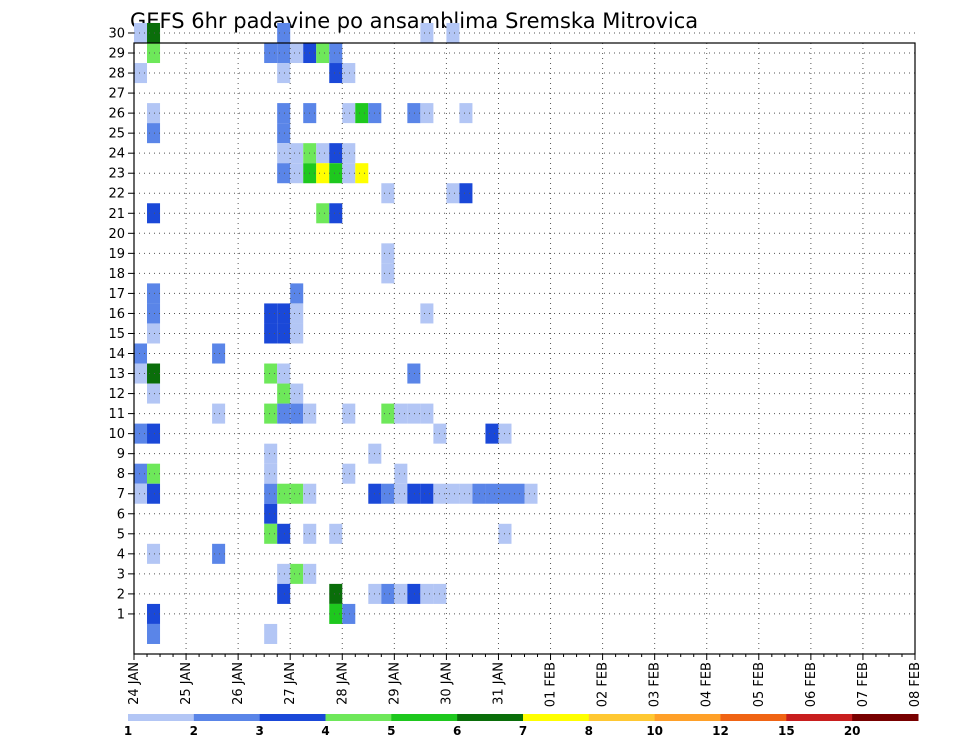 This screenshot has width=960, height=742. Describe the element at coordinates (116, 274) in the screenshot. I see `y-tick-label: 18` at that location.